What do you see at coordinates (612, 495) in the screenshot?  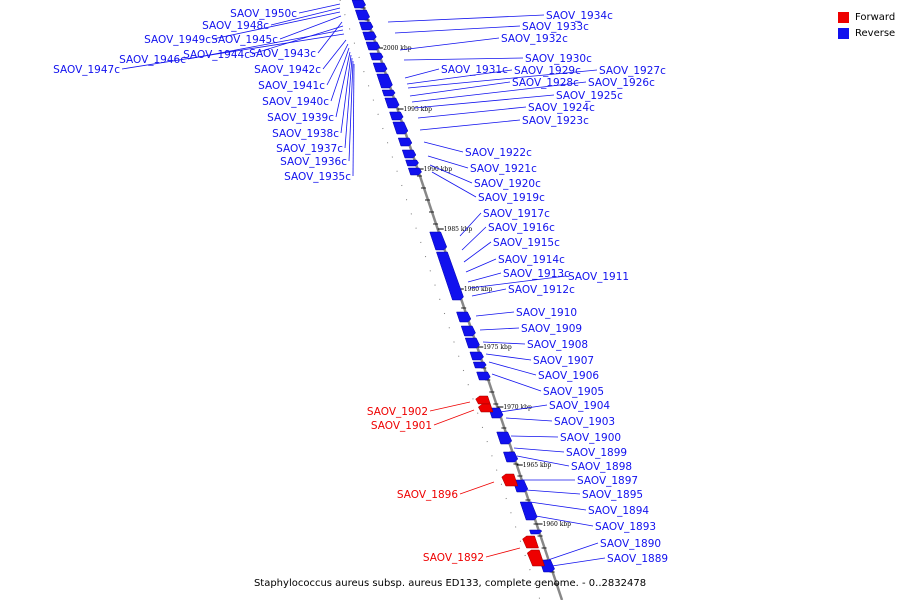 I see `gene-label: SAOV_1895` at bounding box center [612, 495].